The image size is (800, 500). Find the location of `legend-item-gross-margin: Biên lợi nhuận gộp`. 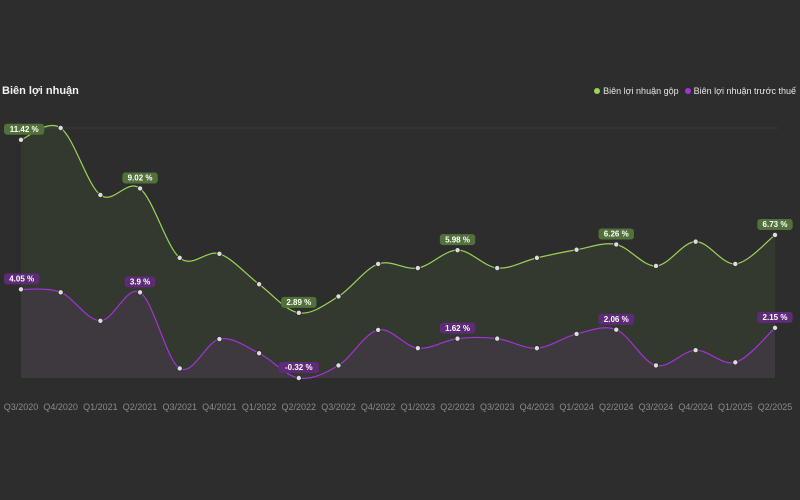

legend-item-gross-margin: Biên lợi nhuận gộp is located at coordinates (636, 91).